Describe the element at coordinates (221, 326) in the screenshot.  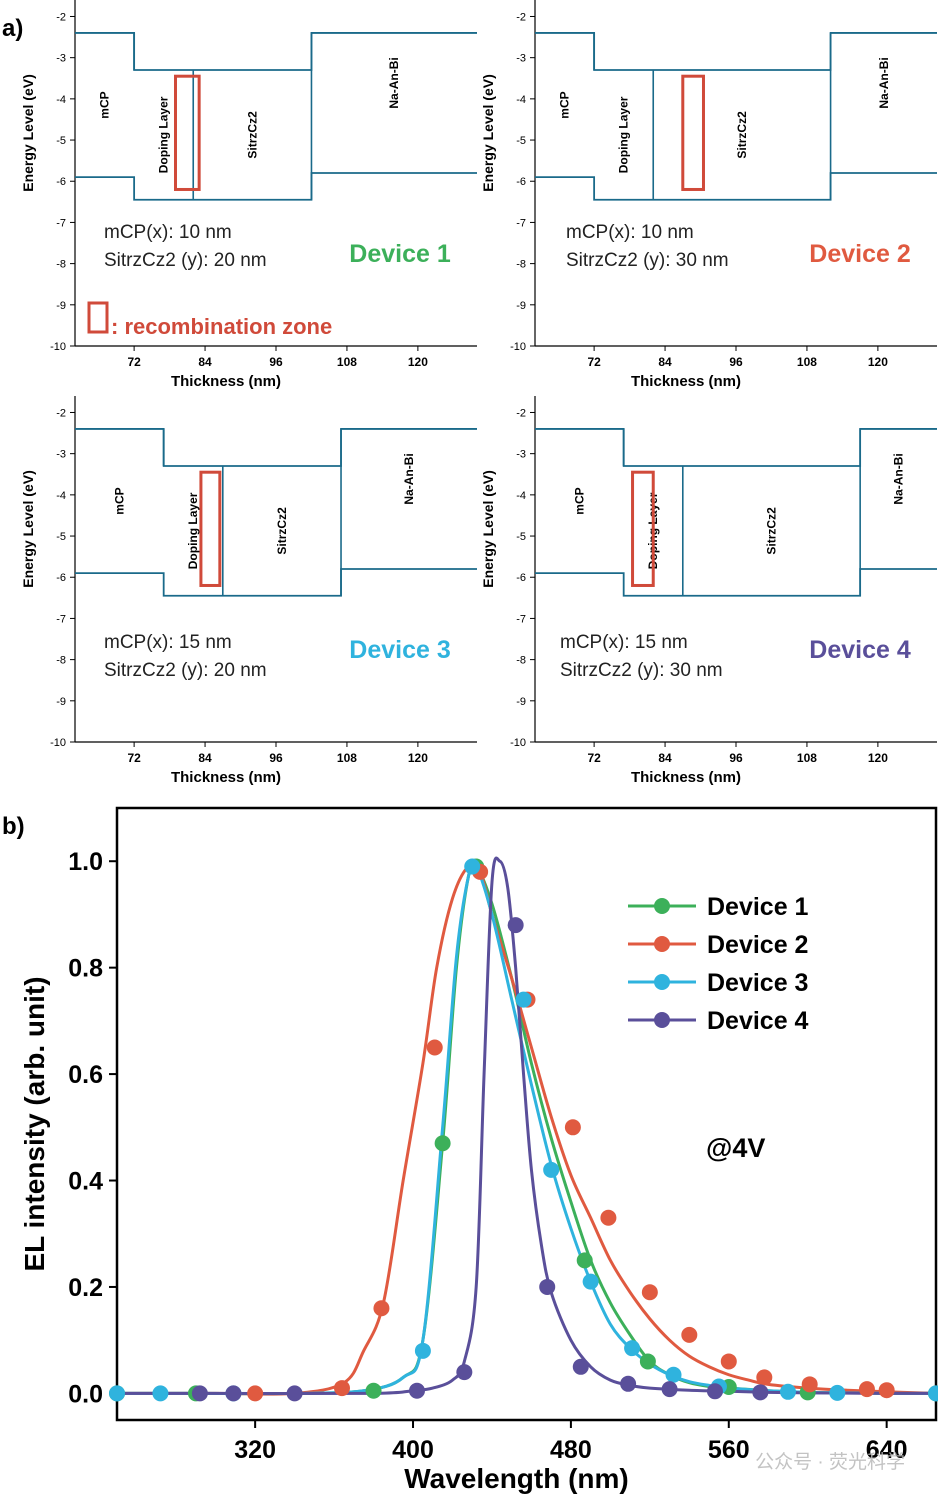
I see `recombination-zone-legend-text: : recombination zone` at that location.